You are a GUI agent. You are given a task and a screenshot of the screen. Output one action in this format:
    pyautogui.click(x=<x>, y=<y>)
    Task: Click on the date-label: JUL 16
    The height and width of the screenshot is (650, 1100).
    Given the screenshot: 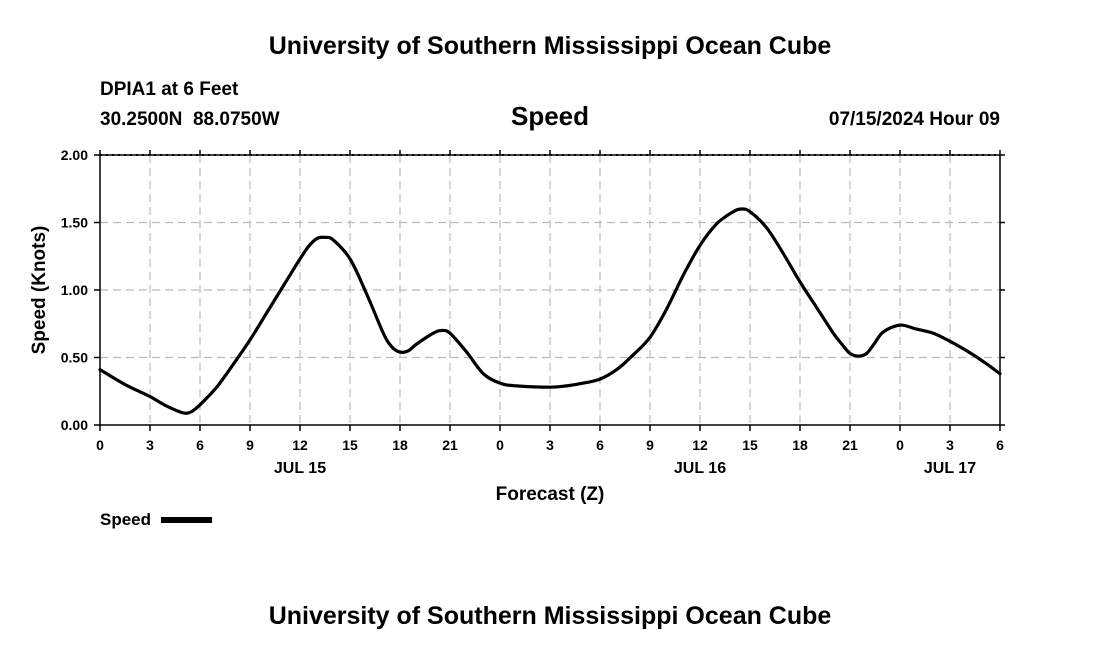 What is the action you would take?
    pyautogui.click(x=700, y=468)
    